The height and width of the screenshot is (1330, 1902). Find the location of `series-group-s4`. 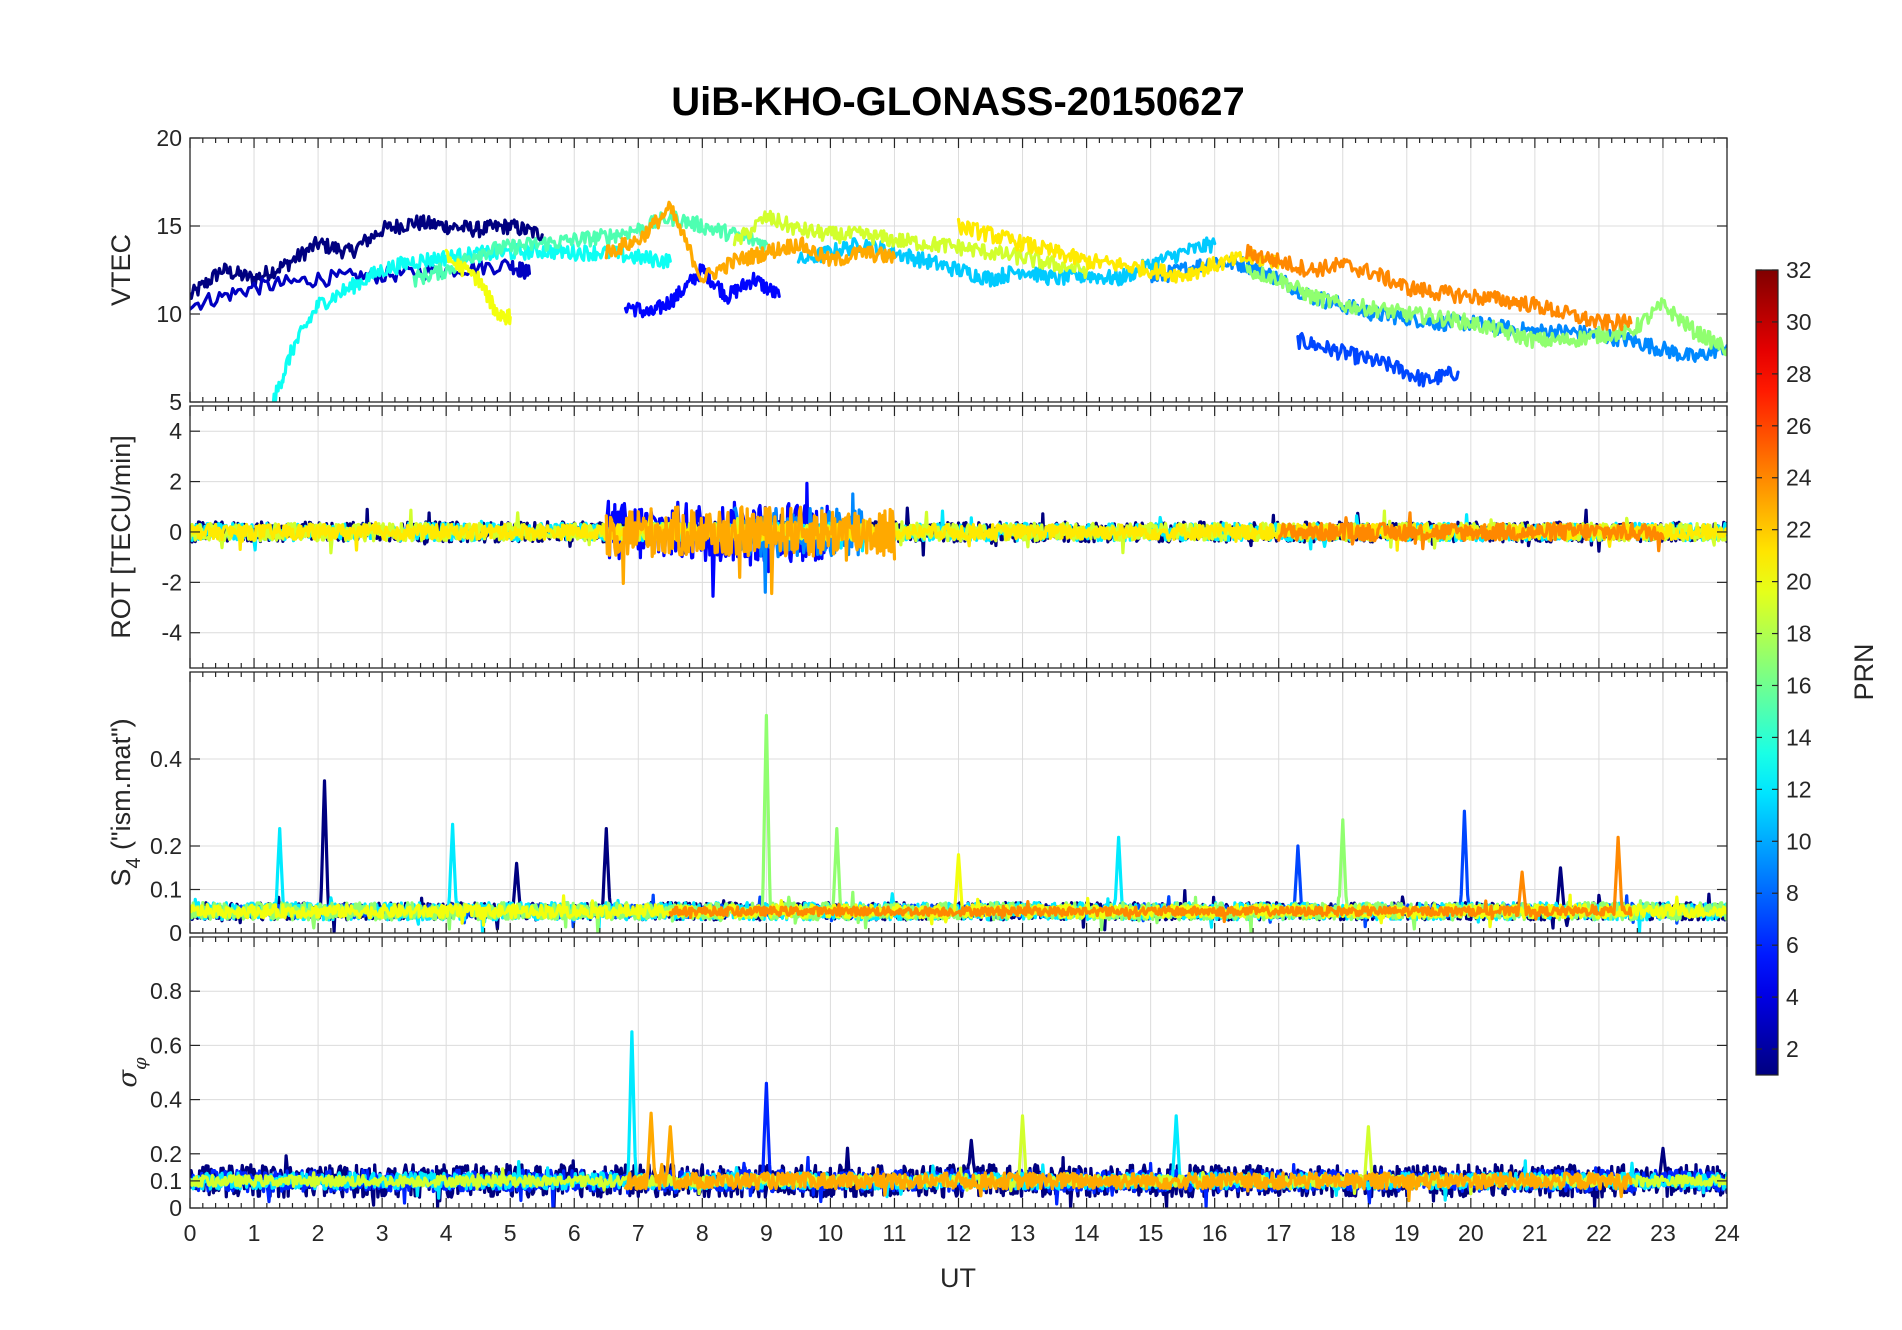

series-group-s4 is located at coordinates (958, 823).